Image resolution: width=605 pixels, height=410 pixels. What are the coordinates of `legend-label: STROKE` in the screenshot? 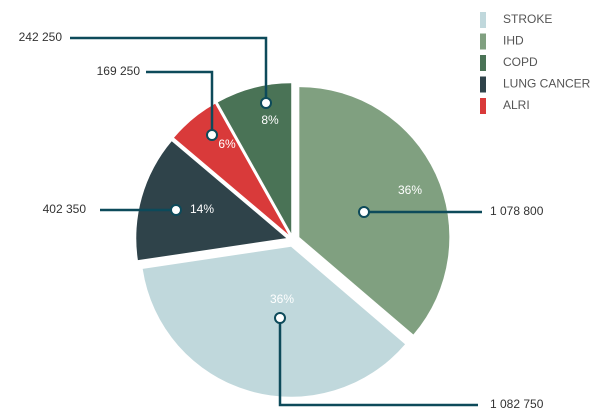 It's located at (527, 19).